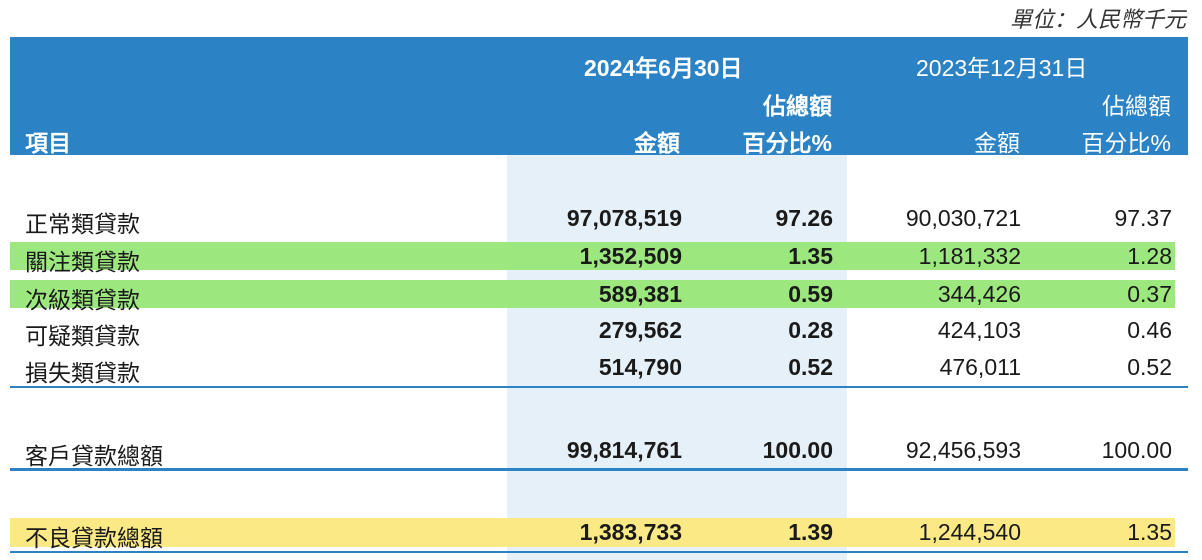 The image size is (1202, 560). I want to click on row-label: 正常類貸款, so click(82, 224).